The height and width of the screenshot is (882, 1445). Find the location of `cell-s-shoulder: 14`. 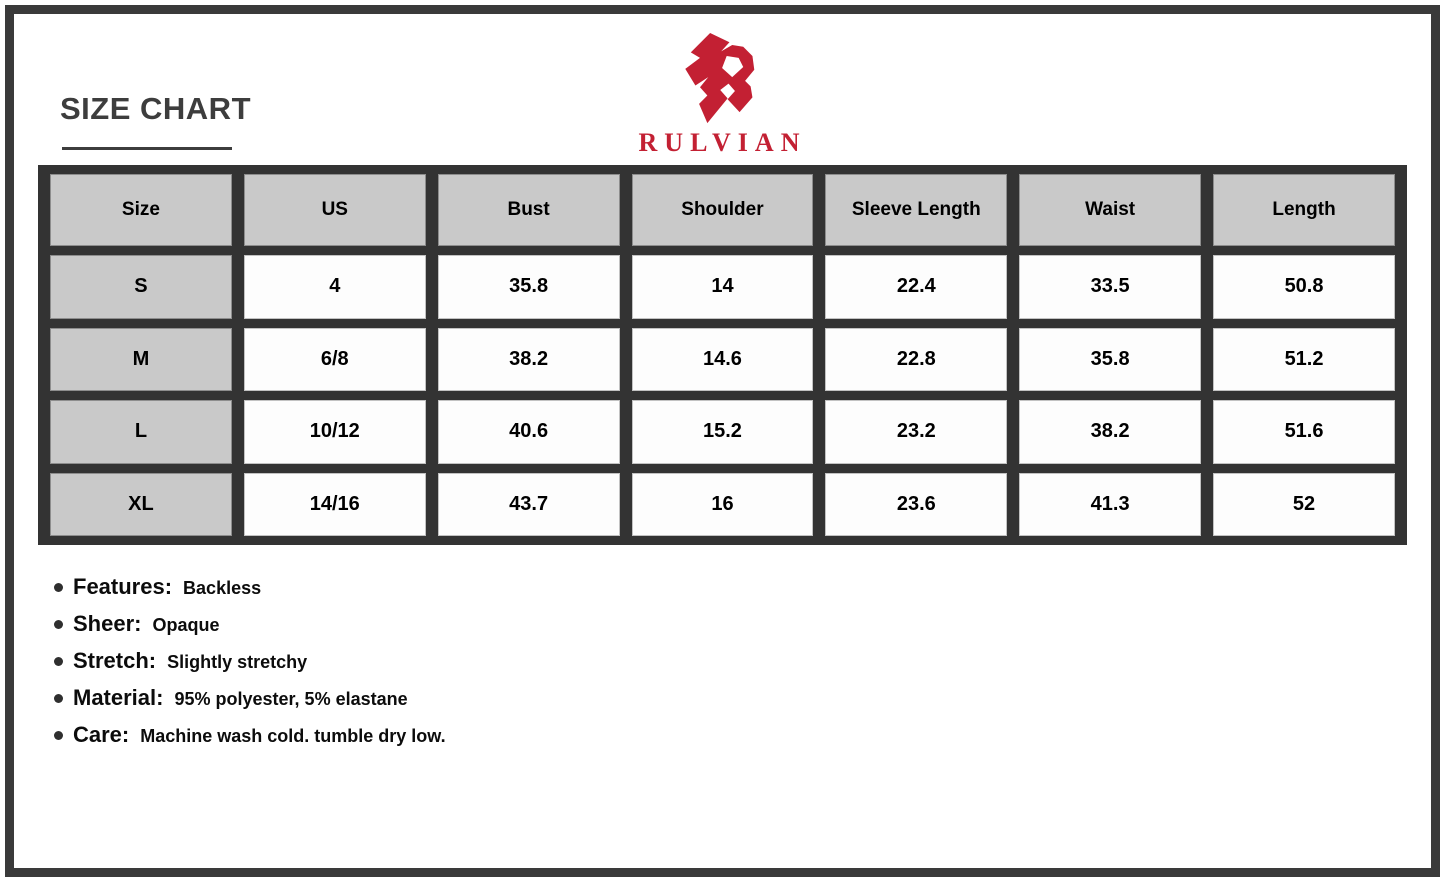

cell-s-shoulder: 14 is located at coordinates (722, 287).